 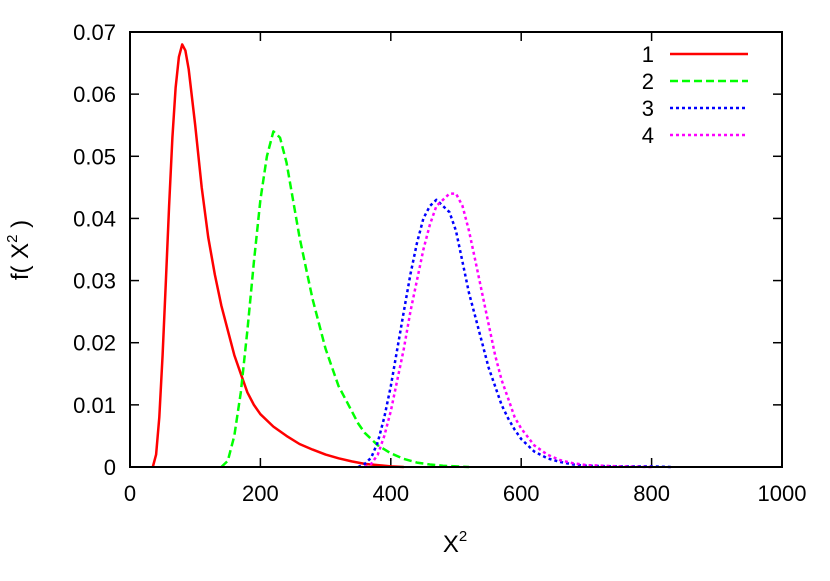 What do you see at coordinates (94, 281) in the screenshot?
I see `y-tick-label: 0.03` at bounding box center [94, 281].